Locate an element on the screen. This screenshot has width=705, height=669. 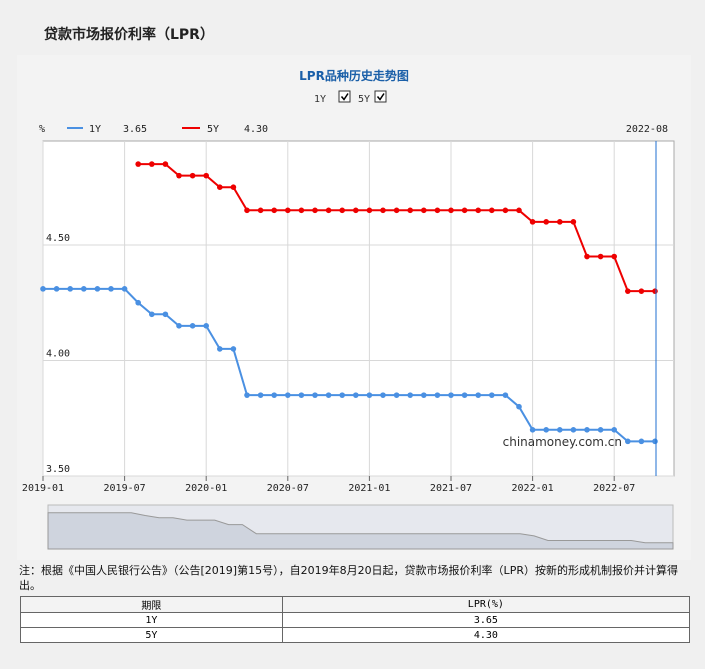
navigator is located at coordinates (360, 527).